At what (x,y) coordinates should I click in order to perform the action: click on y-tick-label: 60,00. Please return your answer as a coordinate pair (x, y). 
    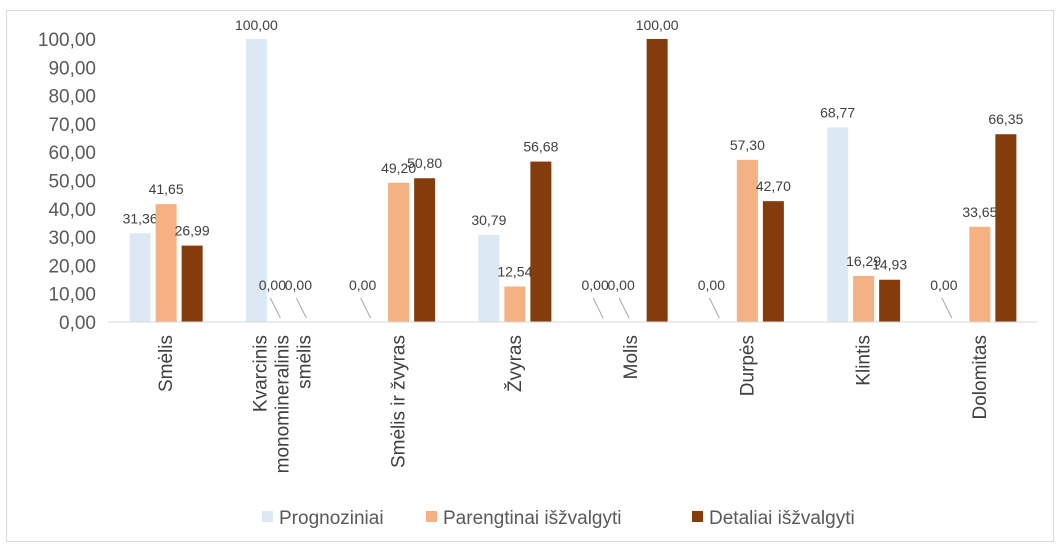
    Looking at the image, I should click on (72, 153).